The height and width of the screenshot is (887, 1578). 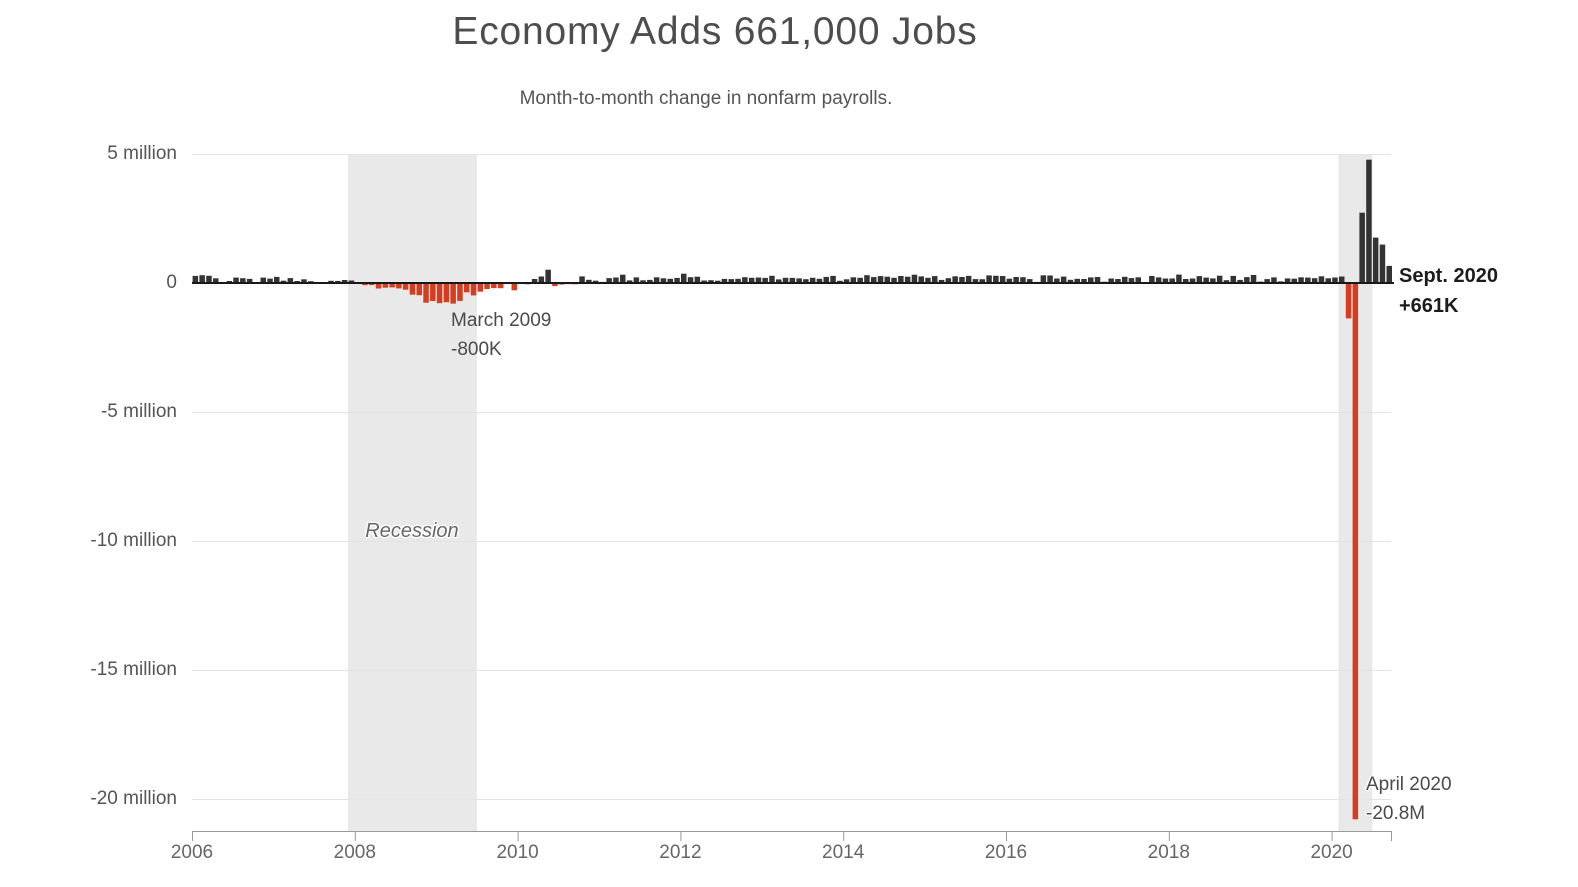 I want to click on recession-band, so click(x=412, y=492).